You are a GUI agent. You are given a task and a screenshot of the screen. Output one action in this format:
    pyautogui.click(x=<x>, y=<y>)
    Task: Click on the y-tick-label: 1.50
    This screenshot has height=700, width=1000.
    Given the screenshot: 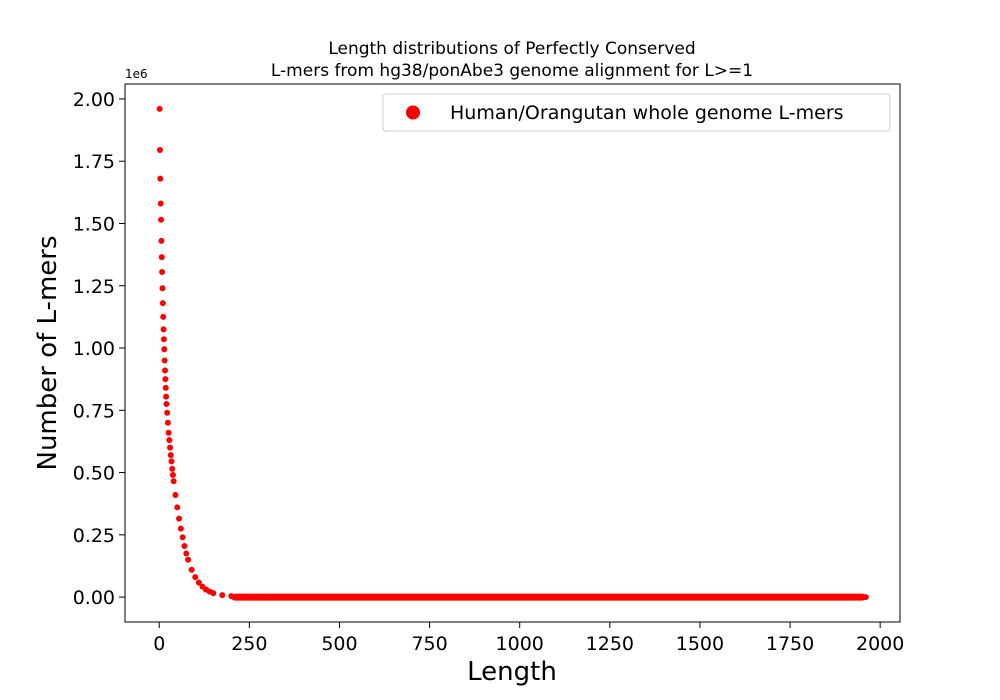 What is the action you would take?
    pyautogui.click(x=94, y=224)
    